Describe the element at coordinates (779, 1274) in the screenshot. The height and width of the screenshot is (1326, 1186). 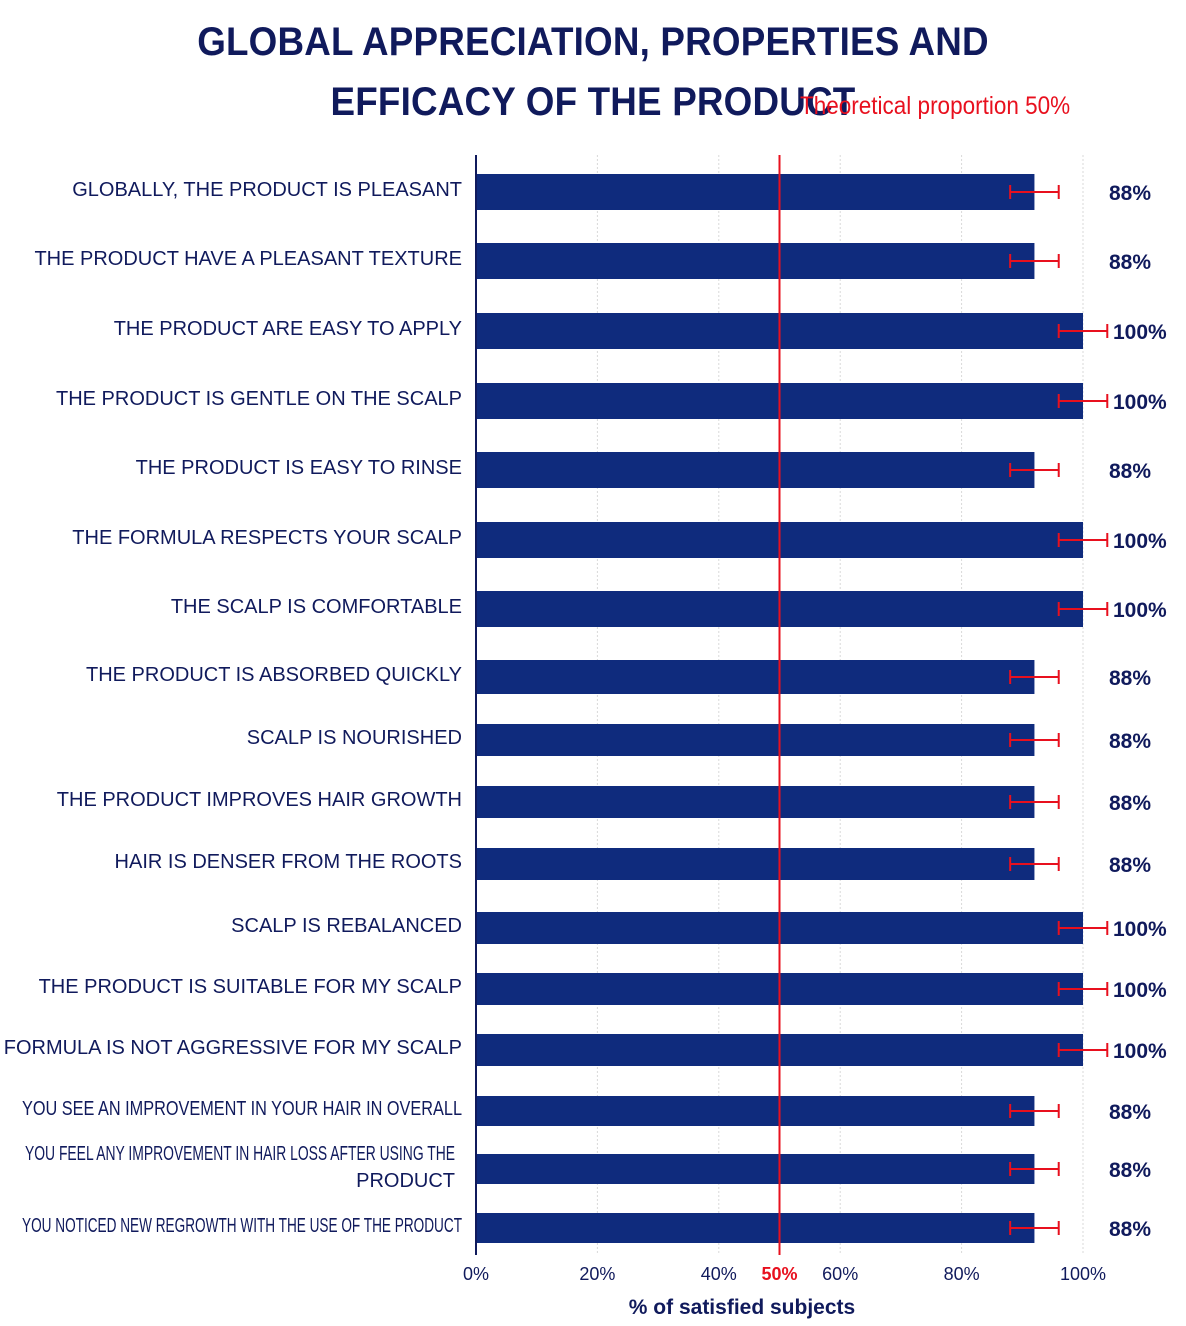
I see `reference-tick-label: 50%` at that location.